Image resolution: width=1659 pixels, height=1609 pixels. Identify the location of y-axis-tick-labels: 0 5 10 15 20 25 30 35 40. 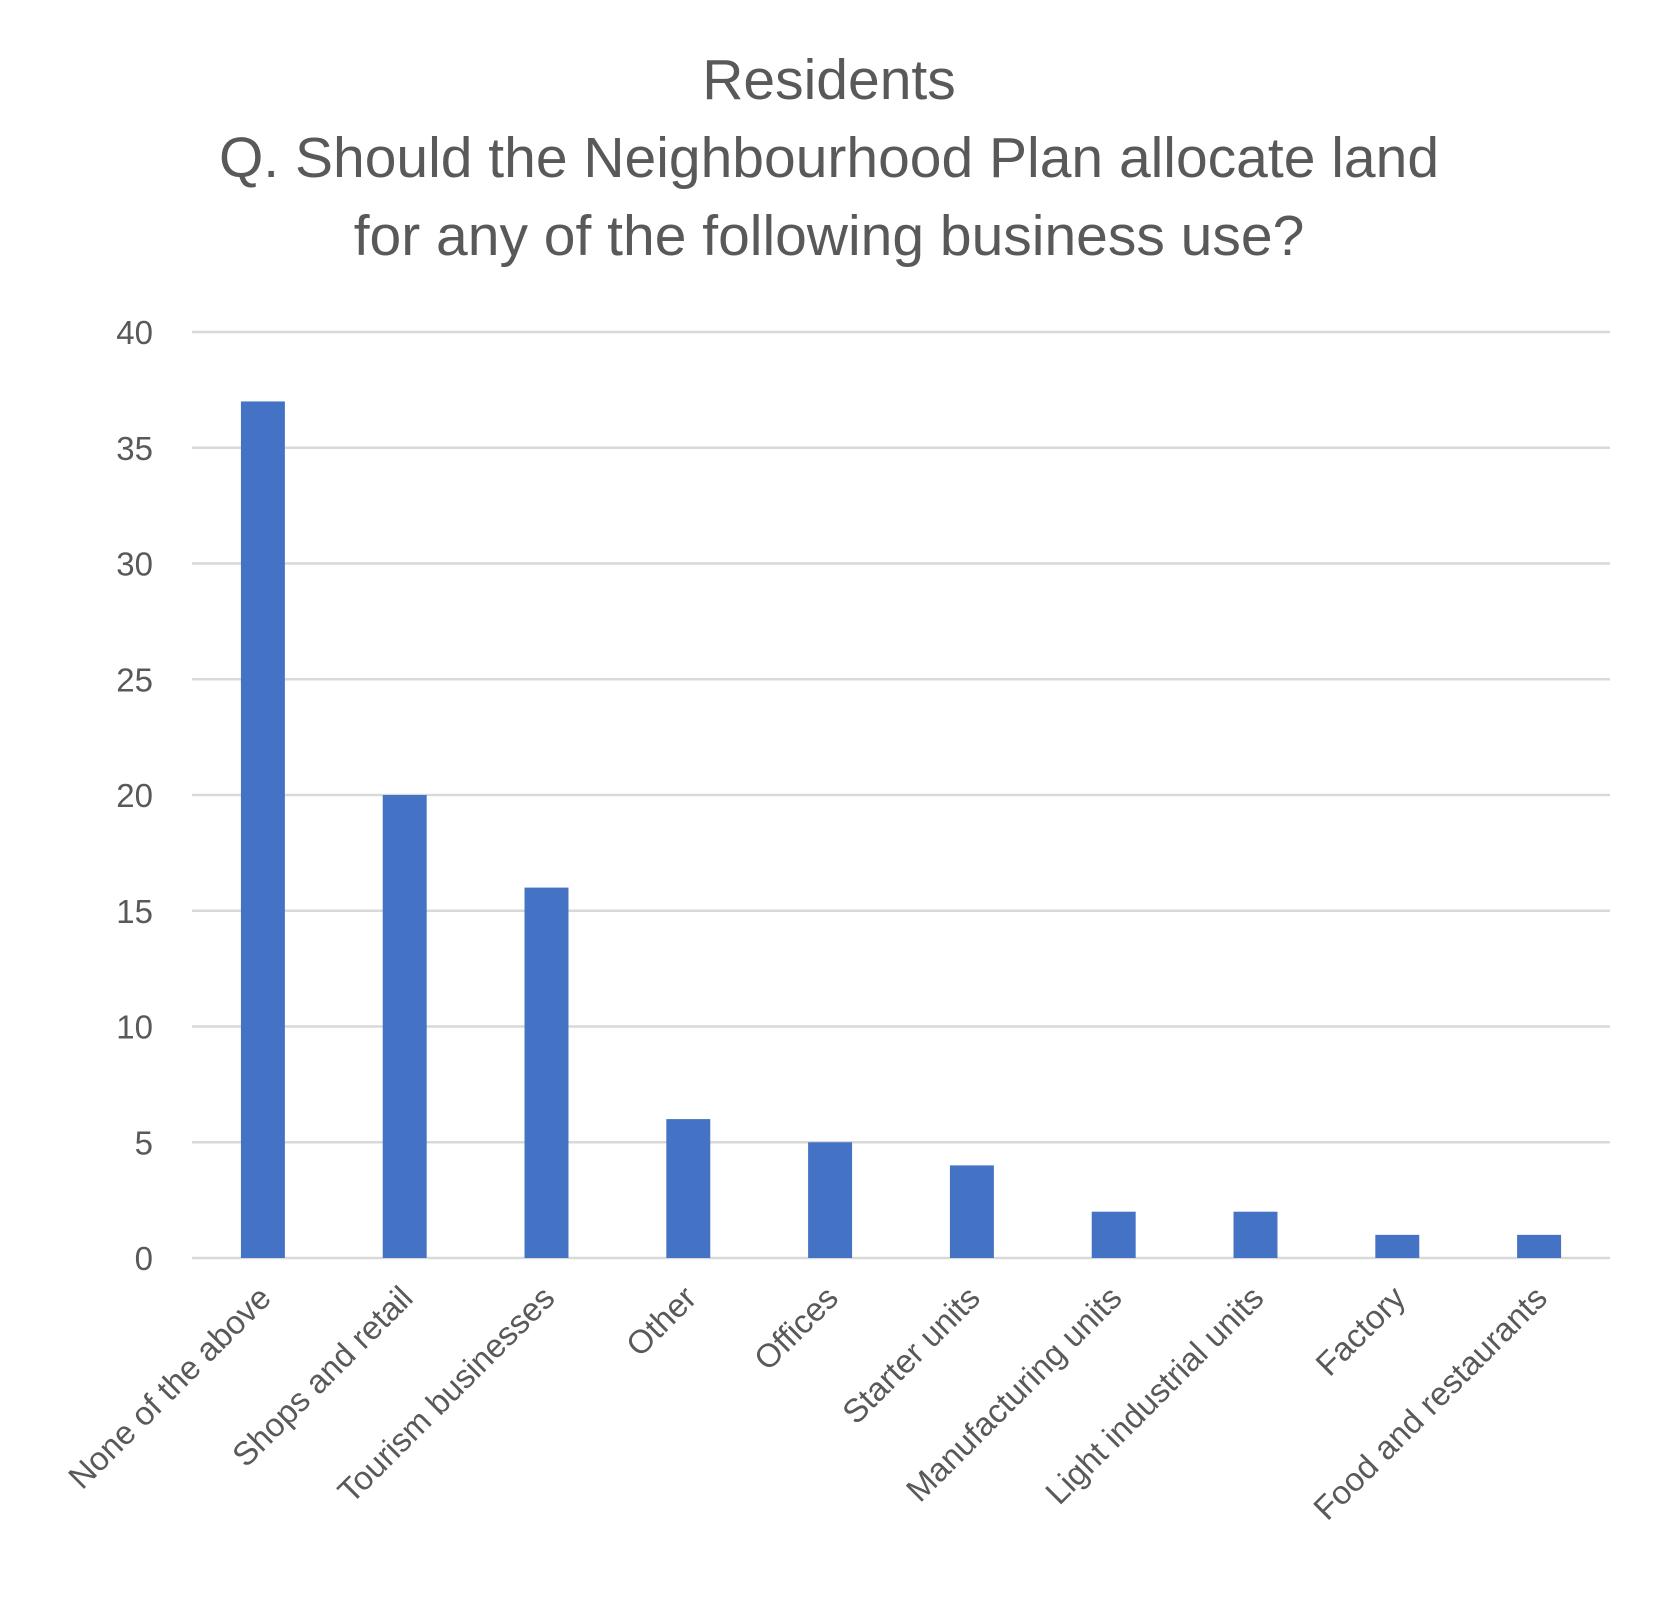
(134, 795).